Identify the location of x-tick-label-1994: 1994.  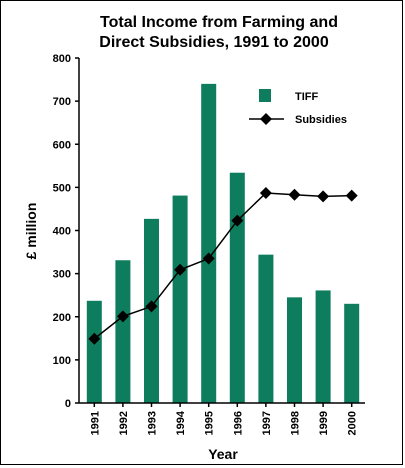
(181, 422).